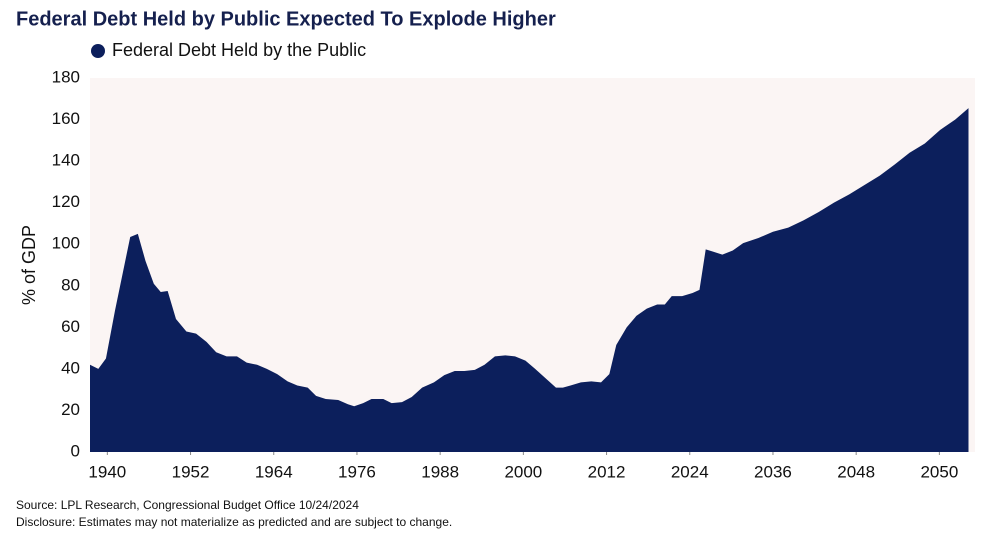  I want to click on x-tick-label: 2036, so click(773, 471).